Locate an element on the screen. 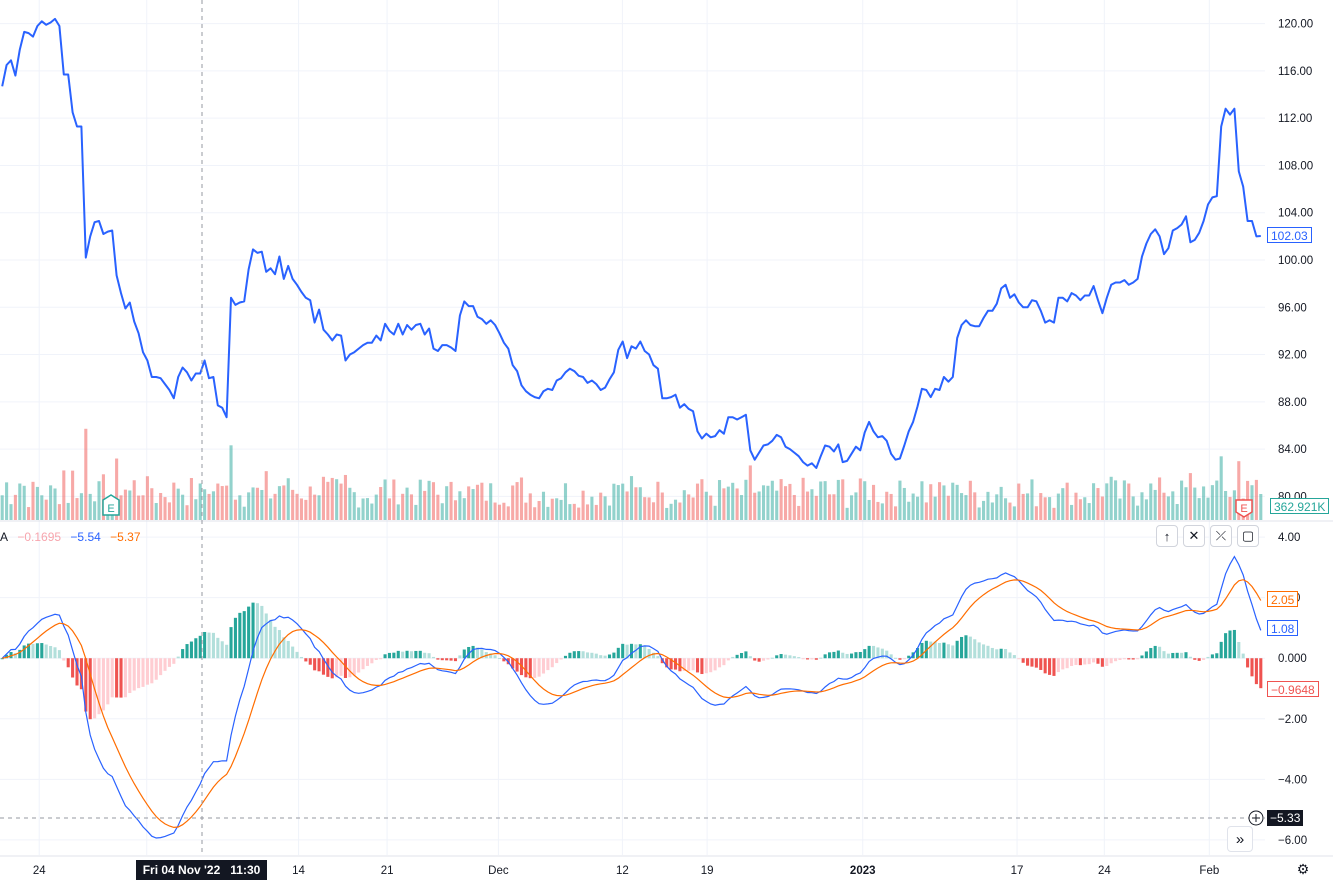 The height and width of the screenshot is (887, 1333). time-axis: 24 14 21 Dec 12 19 2023 17 24 Feb is located at coordinates (626, 871).